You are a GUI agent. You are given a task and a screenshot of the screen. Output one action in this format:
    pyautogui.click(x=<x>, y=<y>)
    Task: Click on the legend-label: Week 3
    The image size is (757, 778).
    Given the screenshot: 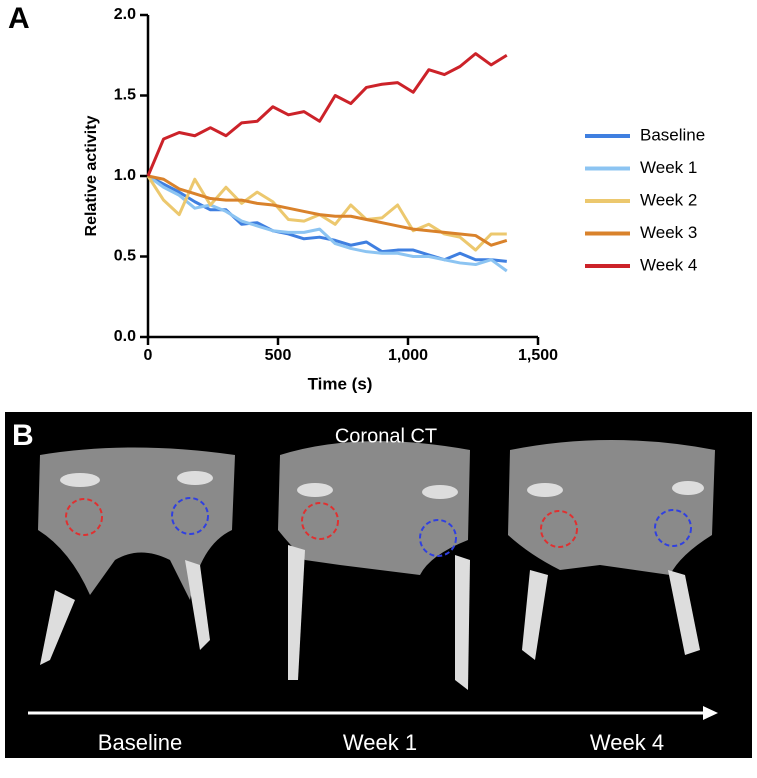 What is the action you would take?
    pyautogui.click(x=668, y=232)
    